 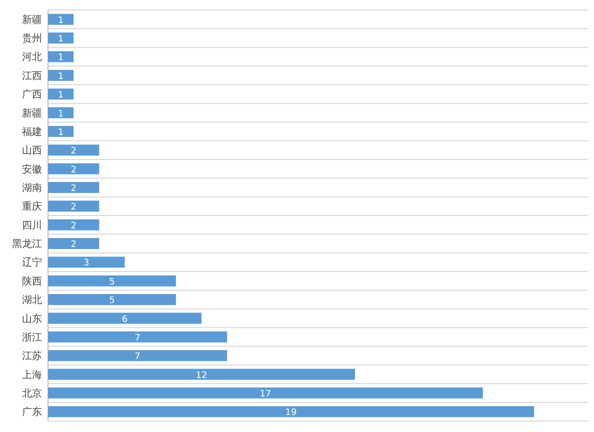 I want to click on y-tick-label: 辽宁, so click(x=32, y=262).